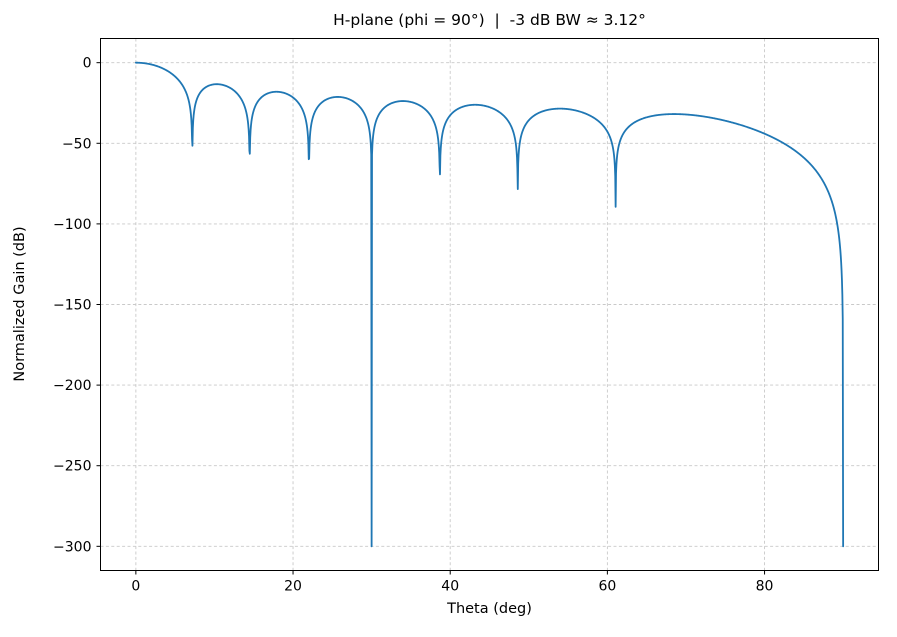  I want to click on chart-title: H-plane (phi = 90°) | -3 dB BW ≈ 3.12°, so click(489, 20).